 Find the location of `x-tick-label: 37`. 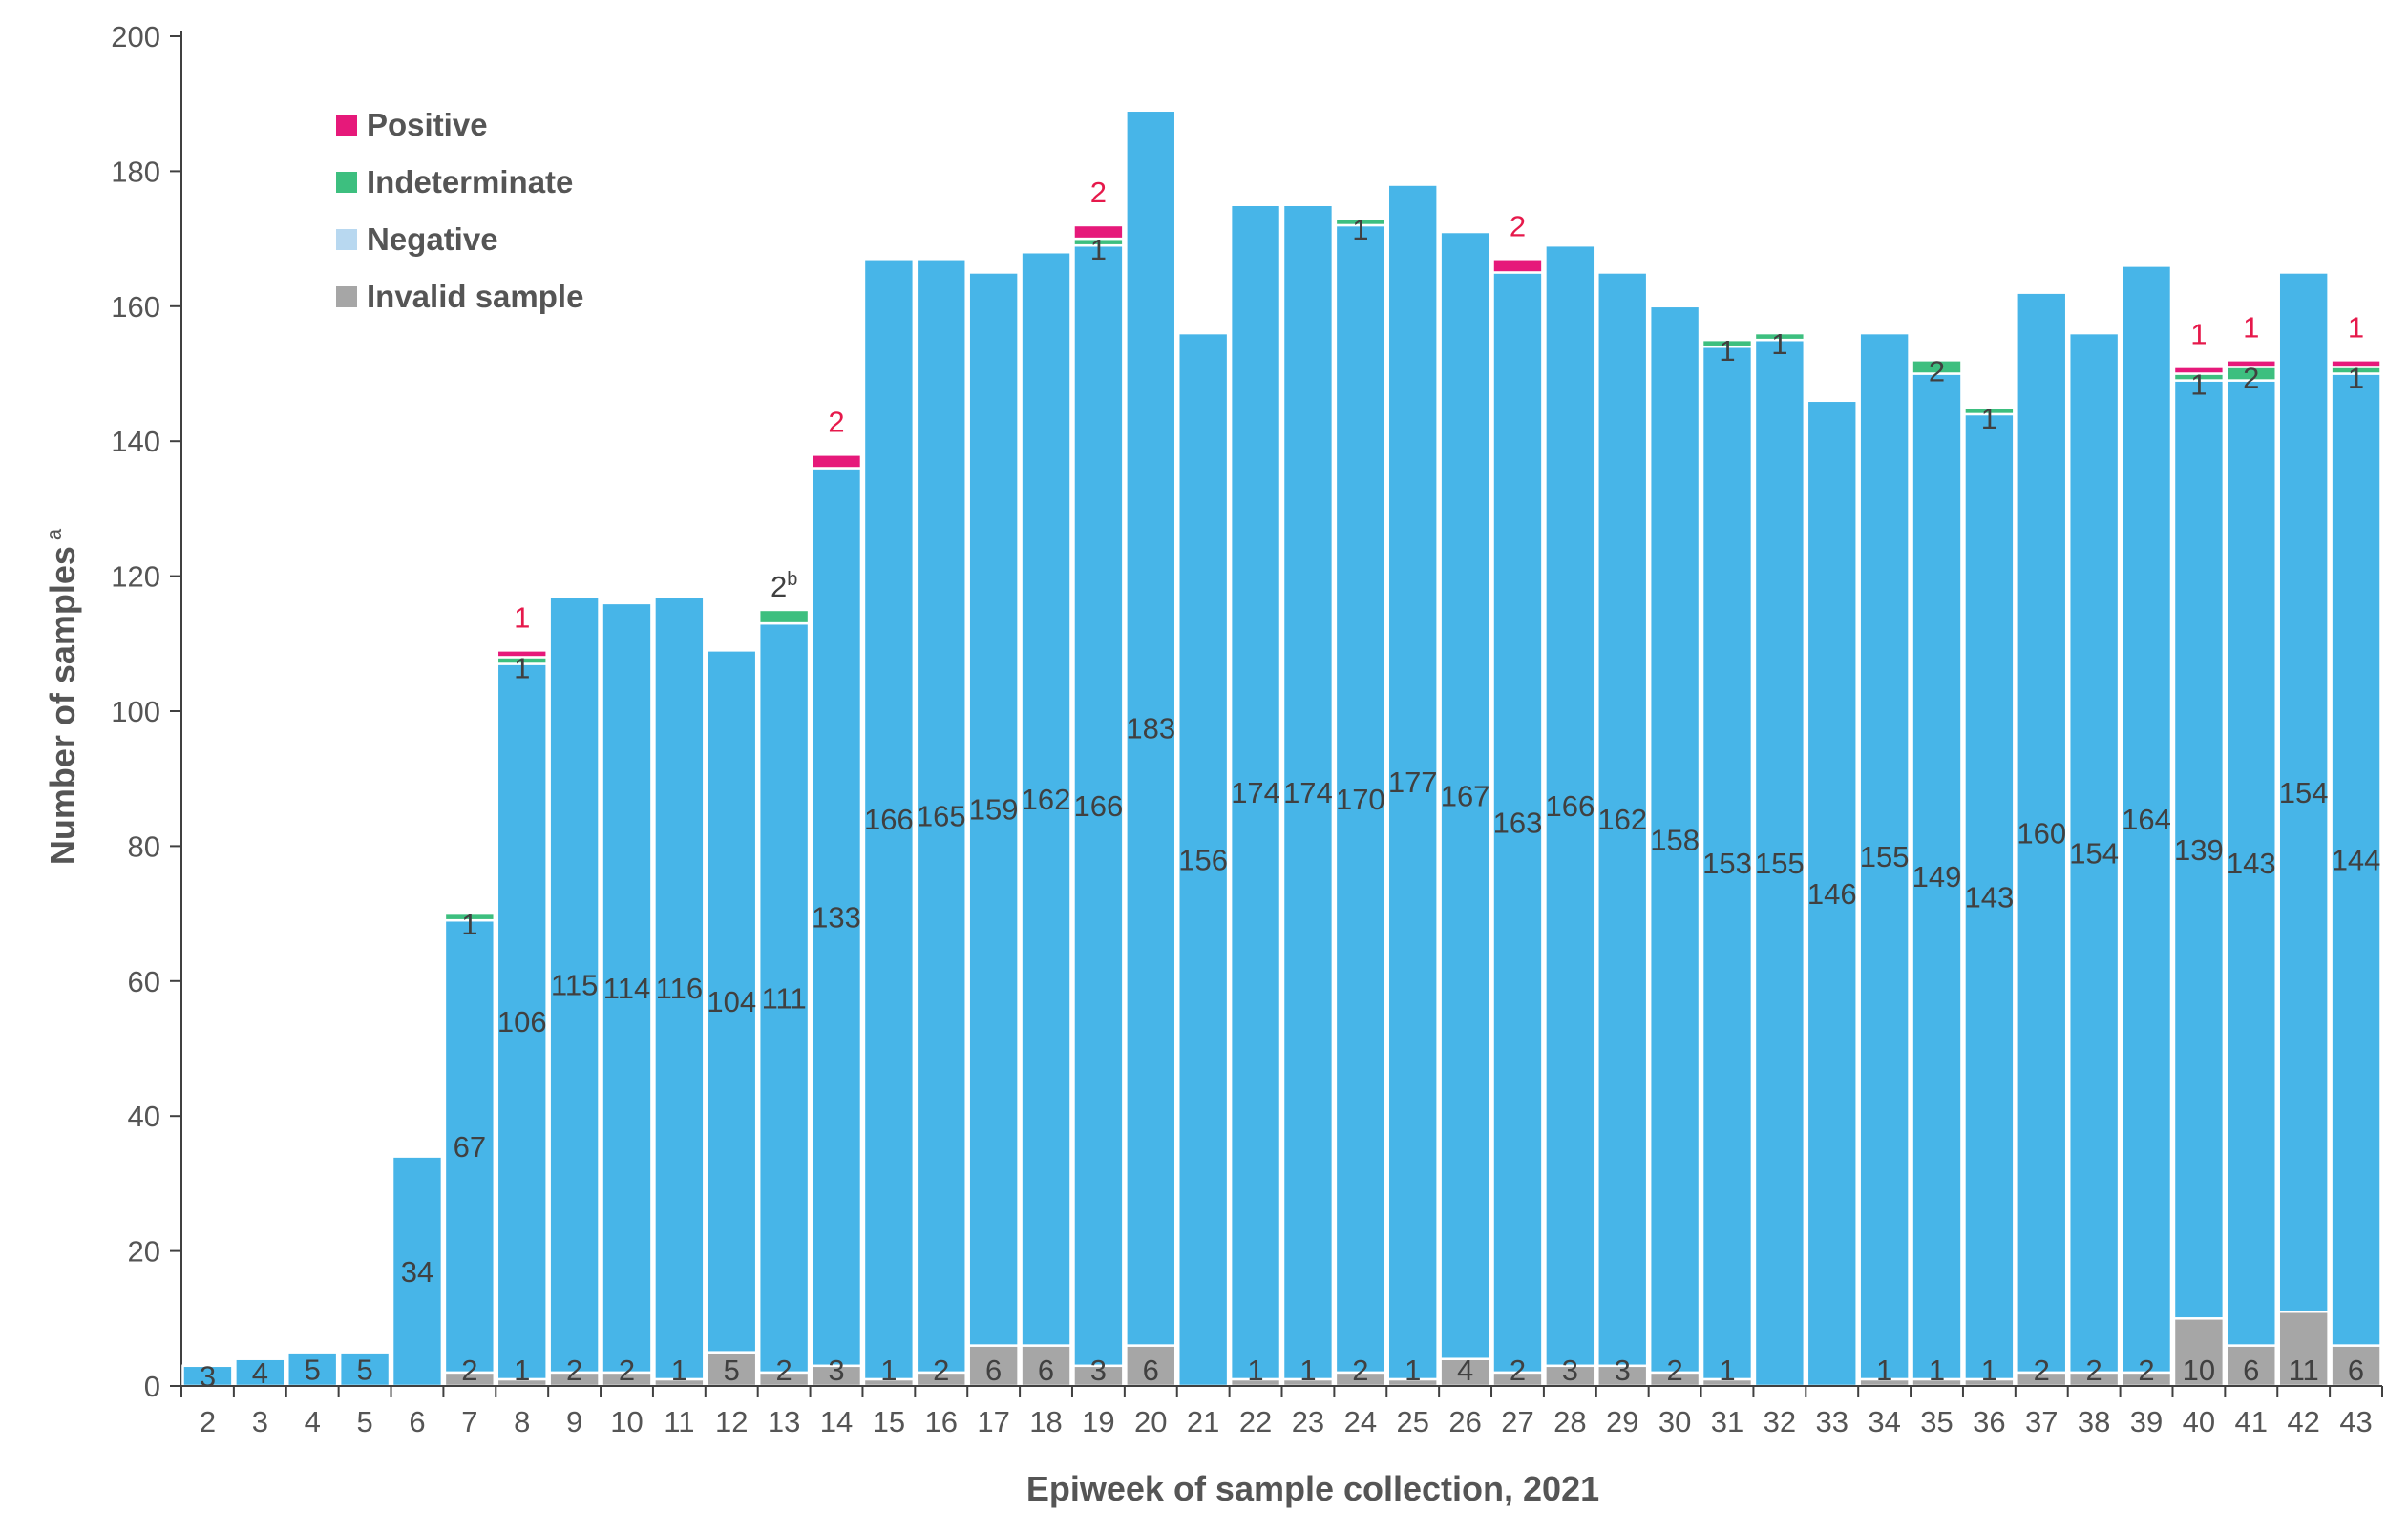

x-tick-label: 37 is located at coordinates (2041, 1421).